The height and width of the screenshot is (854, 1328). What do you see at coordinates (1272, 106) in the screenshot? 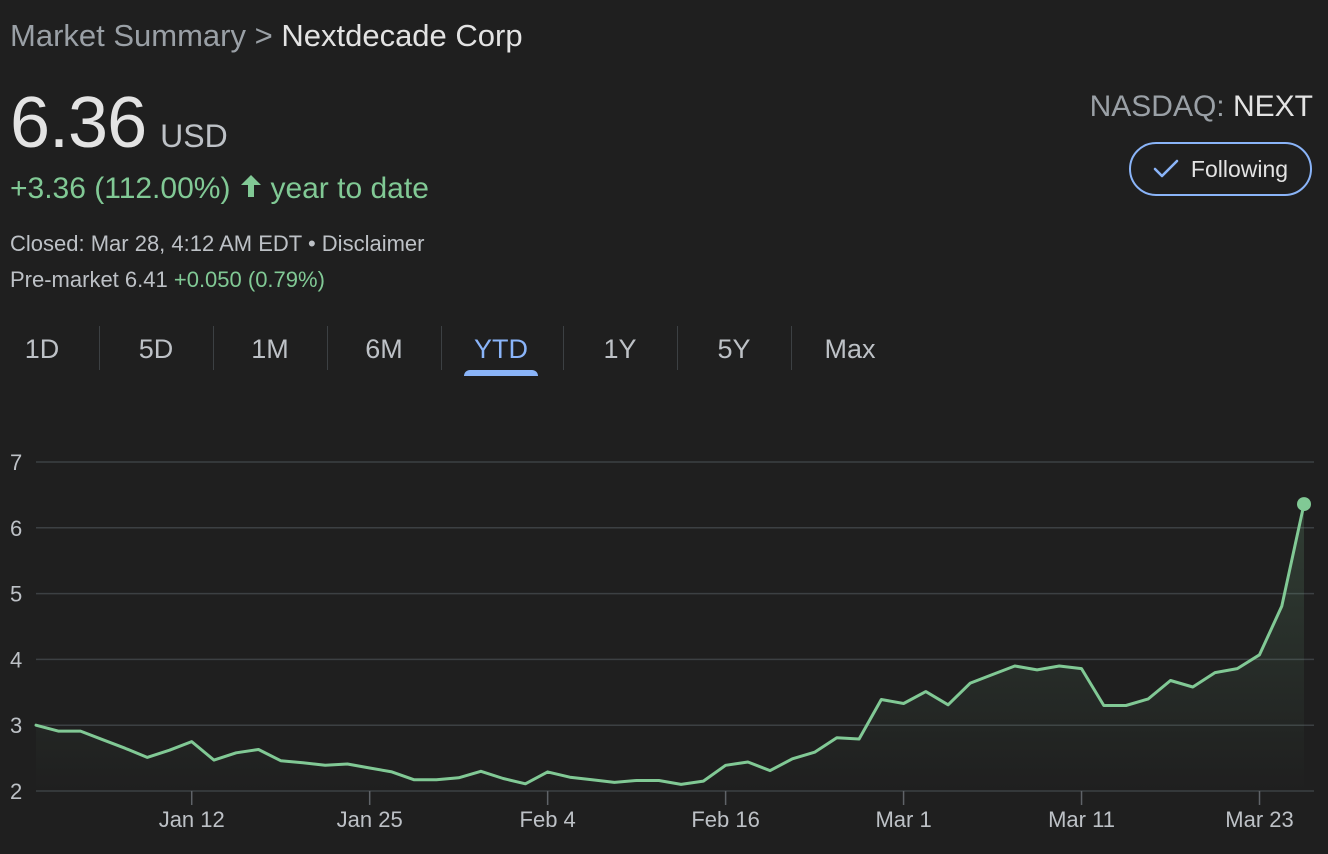
I see `ticker-symbol: NEXT` at bounding box center [1272, 106].